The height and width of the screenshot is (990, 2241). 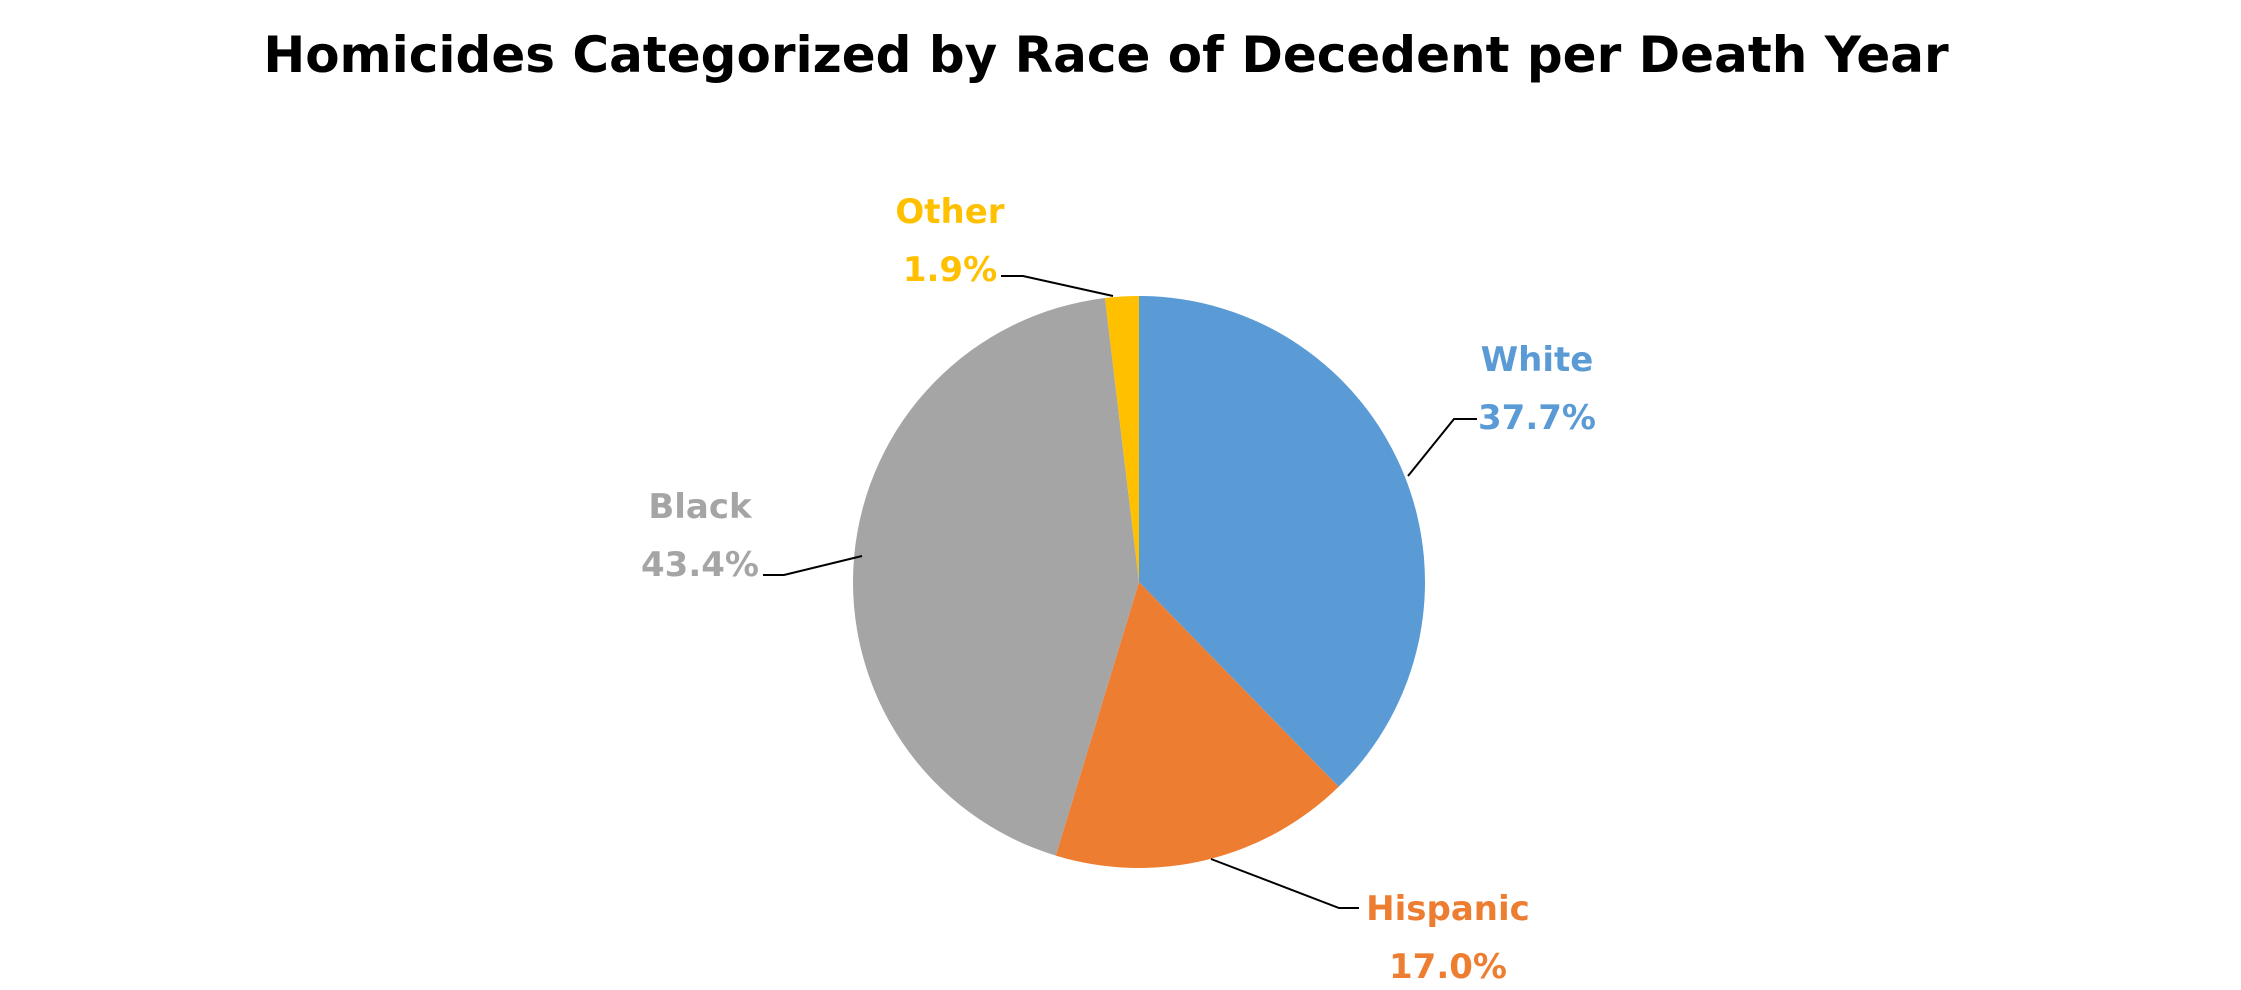 I want to click on data-label-white-label: 37.7%, so click(x=1537, y=418).